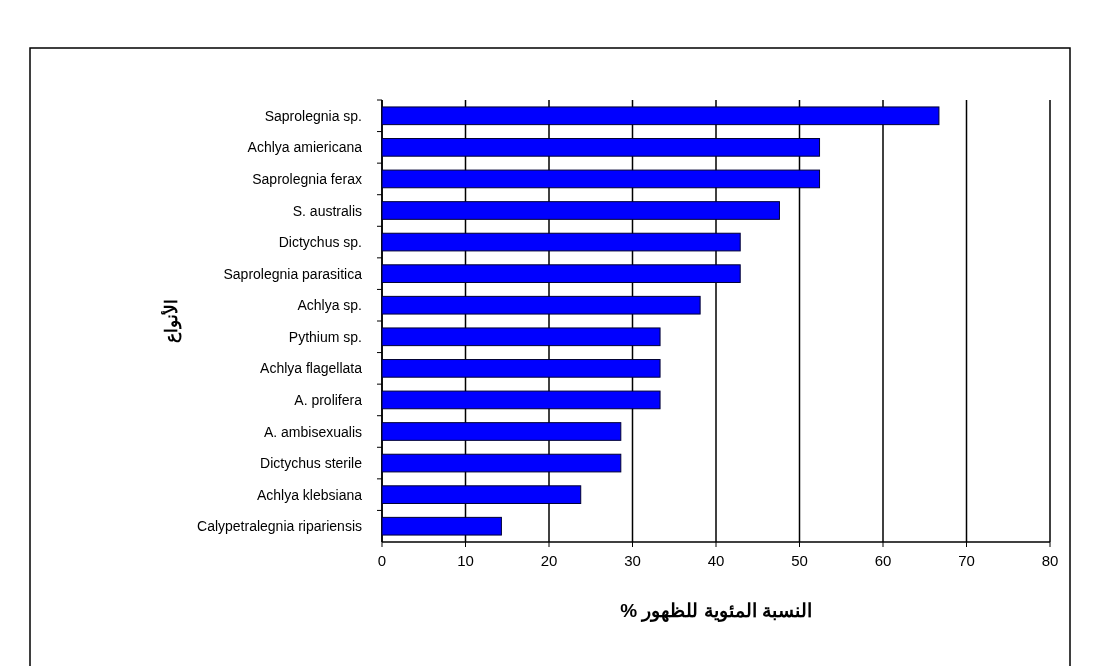 This screenshot has height=666, width=1097. Describe the element at coordinates (549, 560) in the screenshot. I see `x-tick-label: 20` at that location.